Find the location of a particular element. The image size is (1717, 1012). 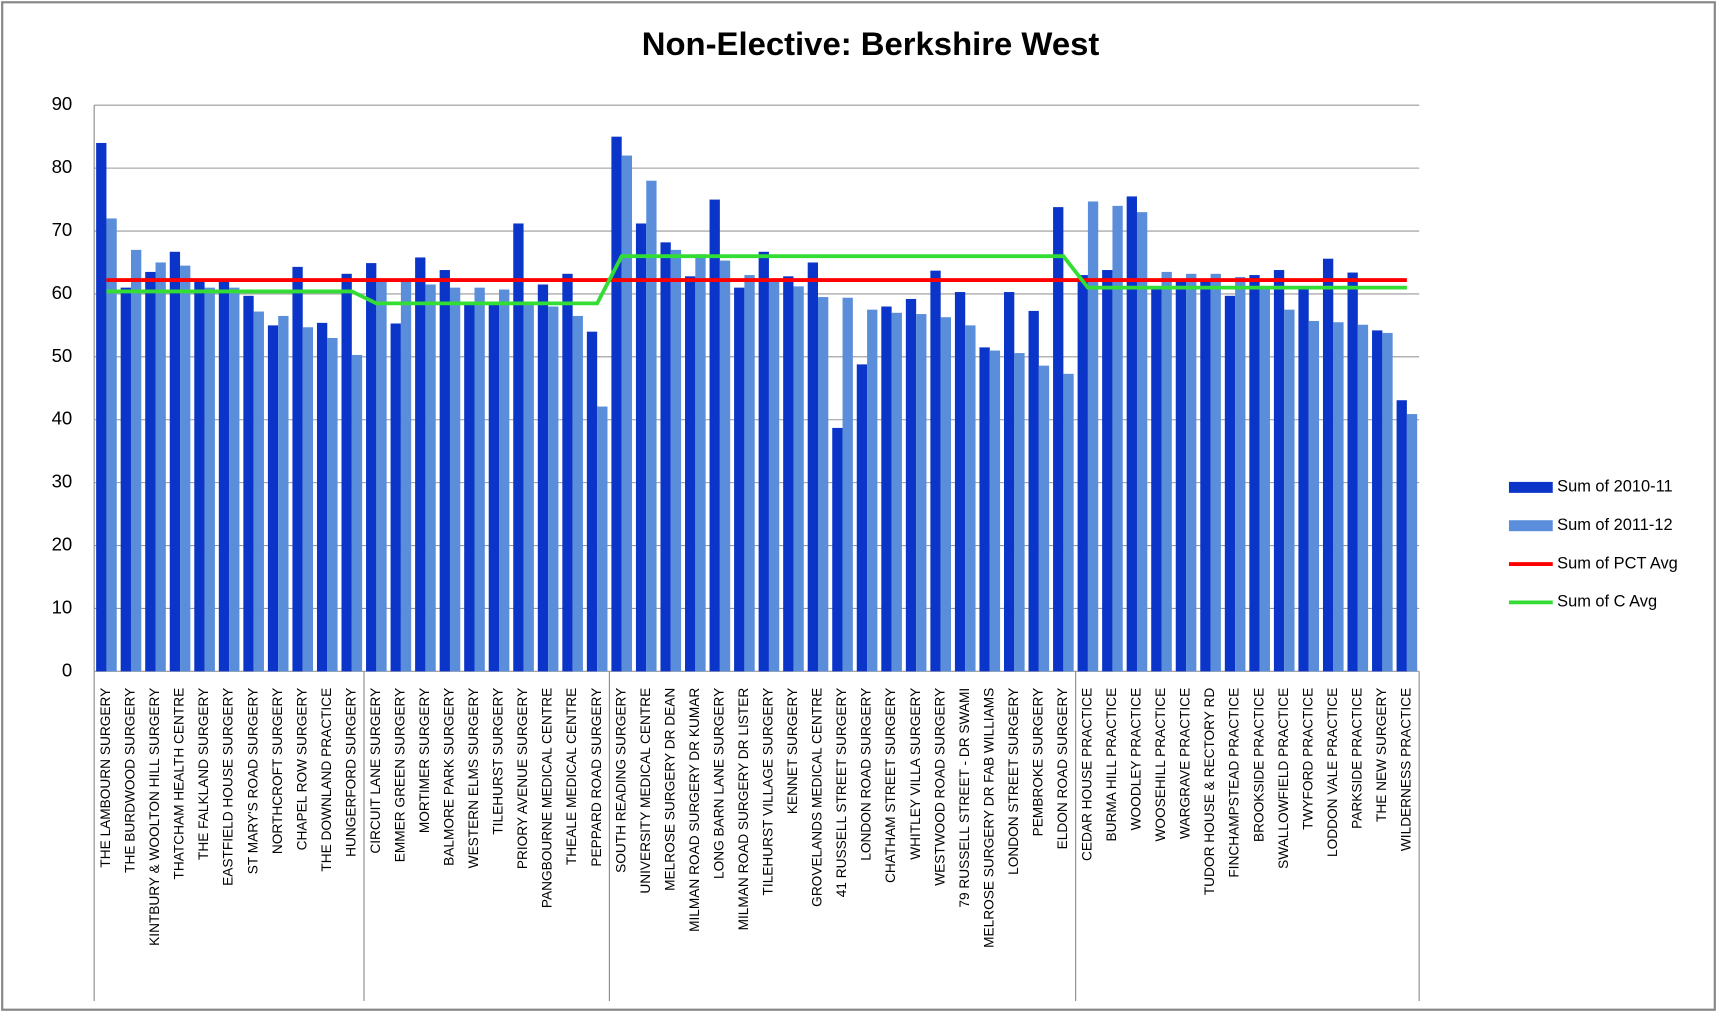

legend-label: Sum of 2011-12 is located at coordinates (1615, 525).